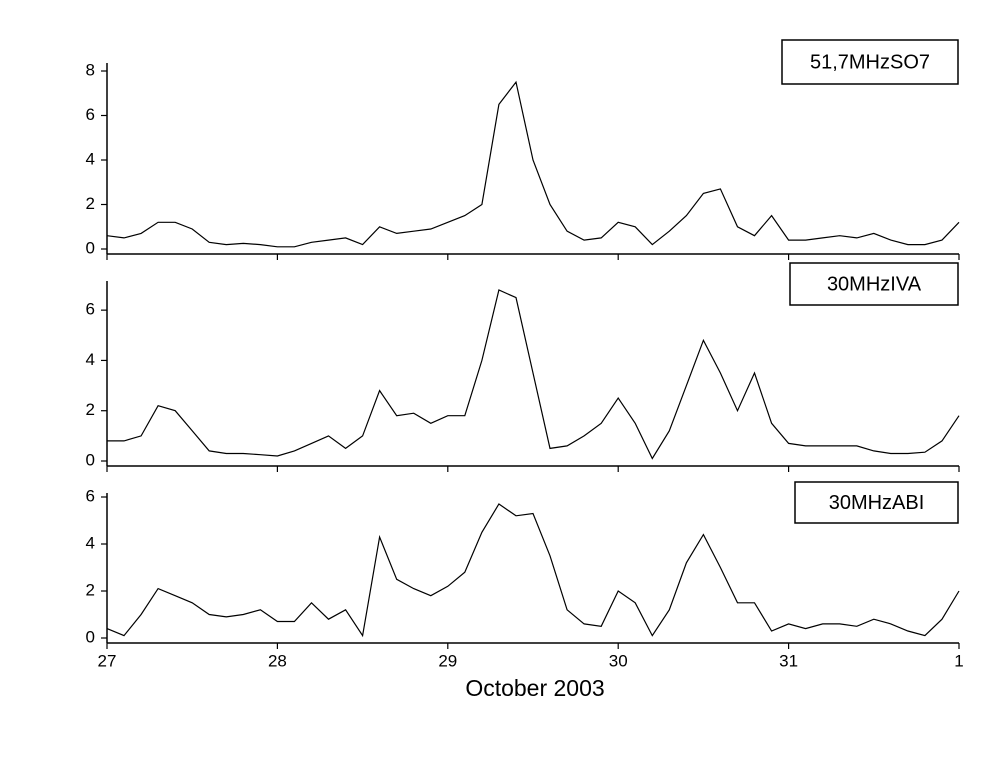 This screenshot has height=765, width=990. I want to click on legend-label: 30MHzABI, so click(877, 503).